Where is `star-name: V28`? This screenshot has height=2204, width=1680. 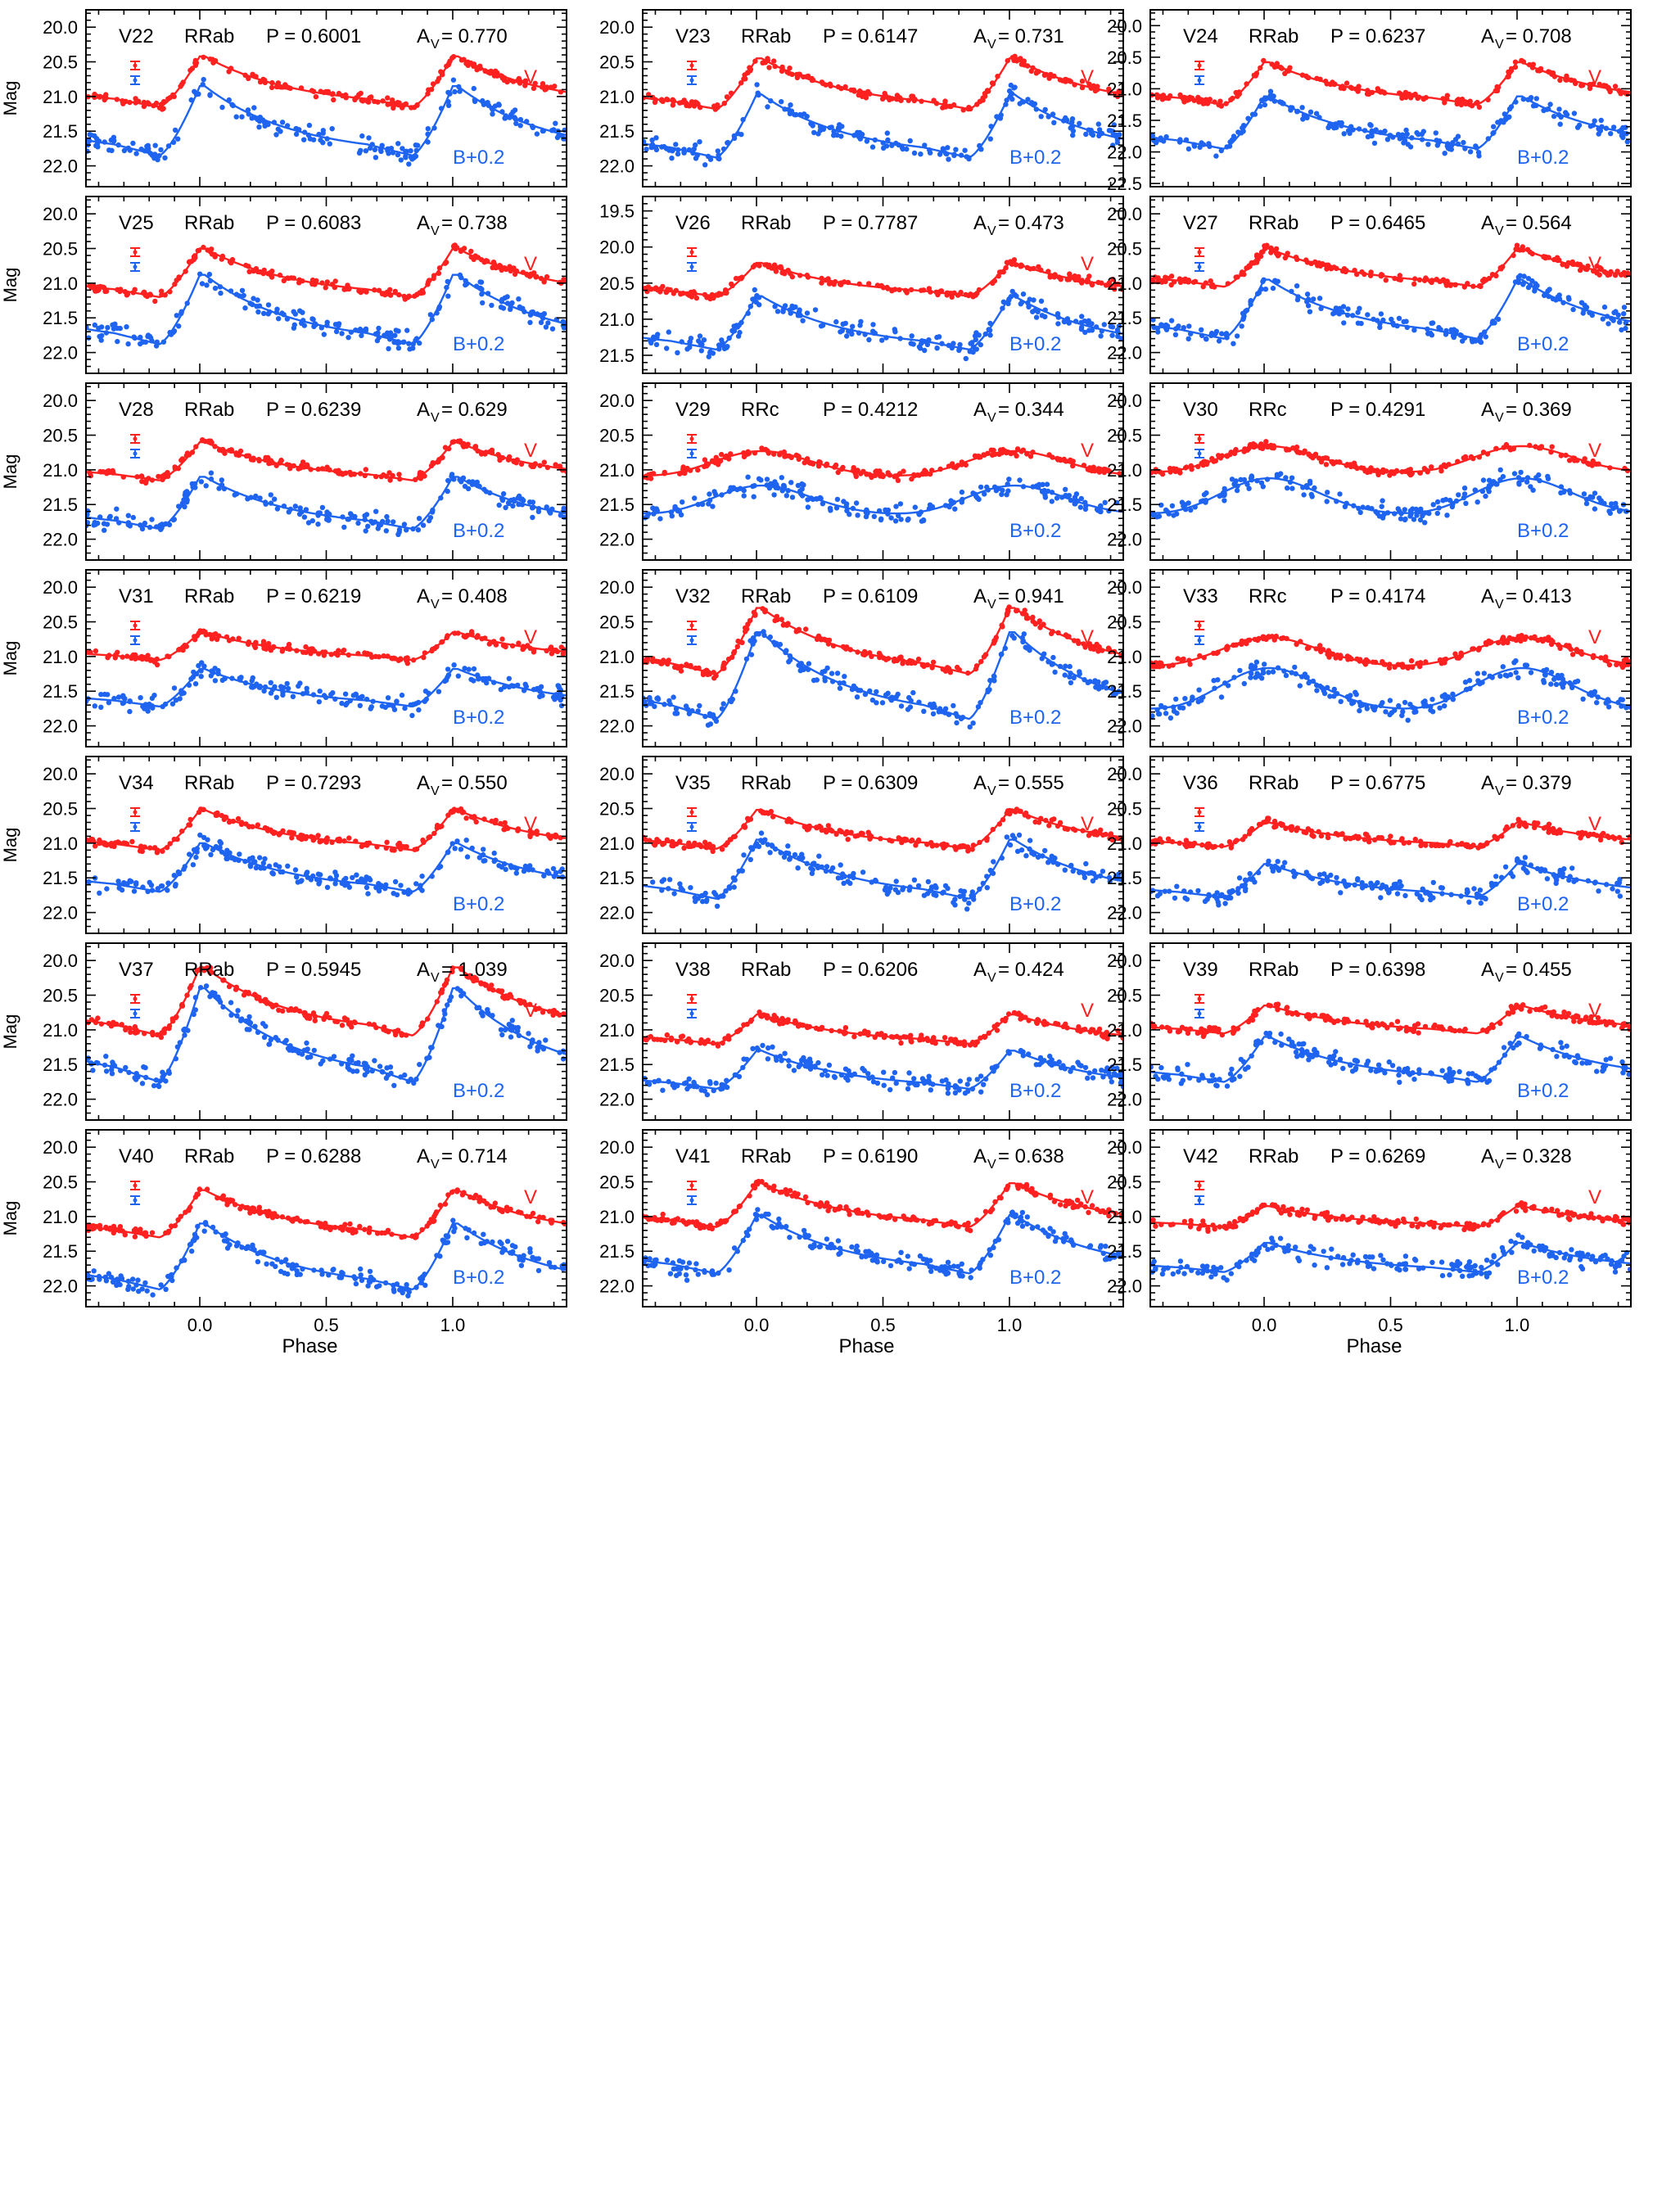 star-name: V28 is located at coordinates (136, 410).